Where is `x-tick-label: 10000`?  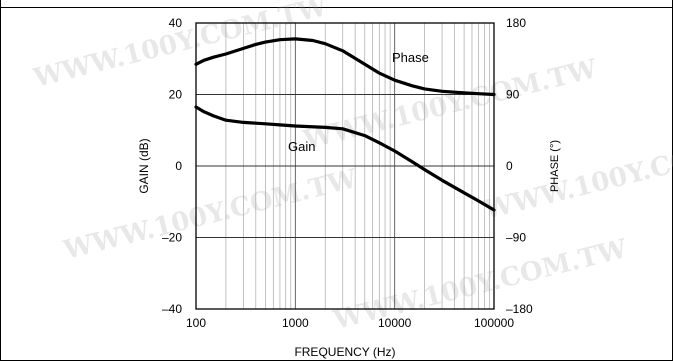
x-tick-label: 10000 is located at coordinates (395, 323).